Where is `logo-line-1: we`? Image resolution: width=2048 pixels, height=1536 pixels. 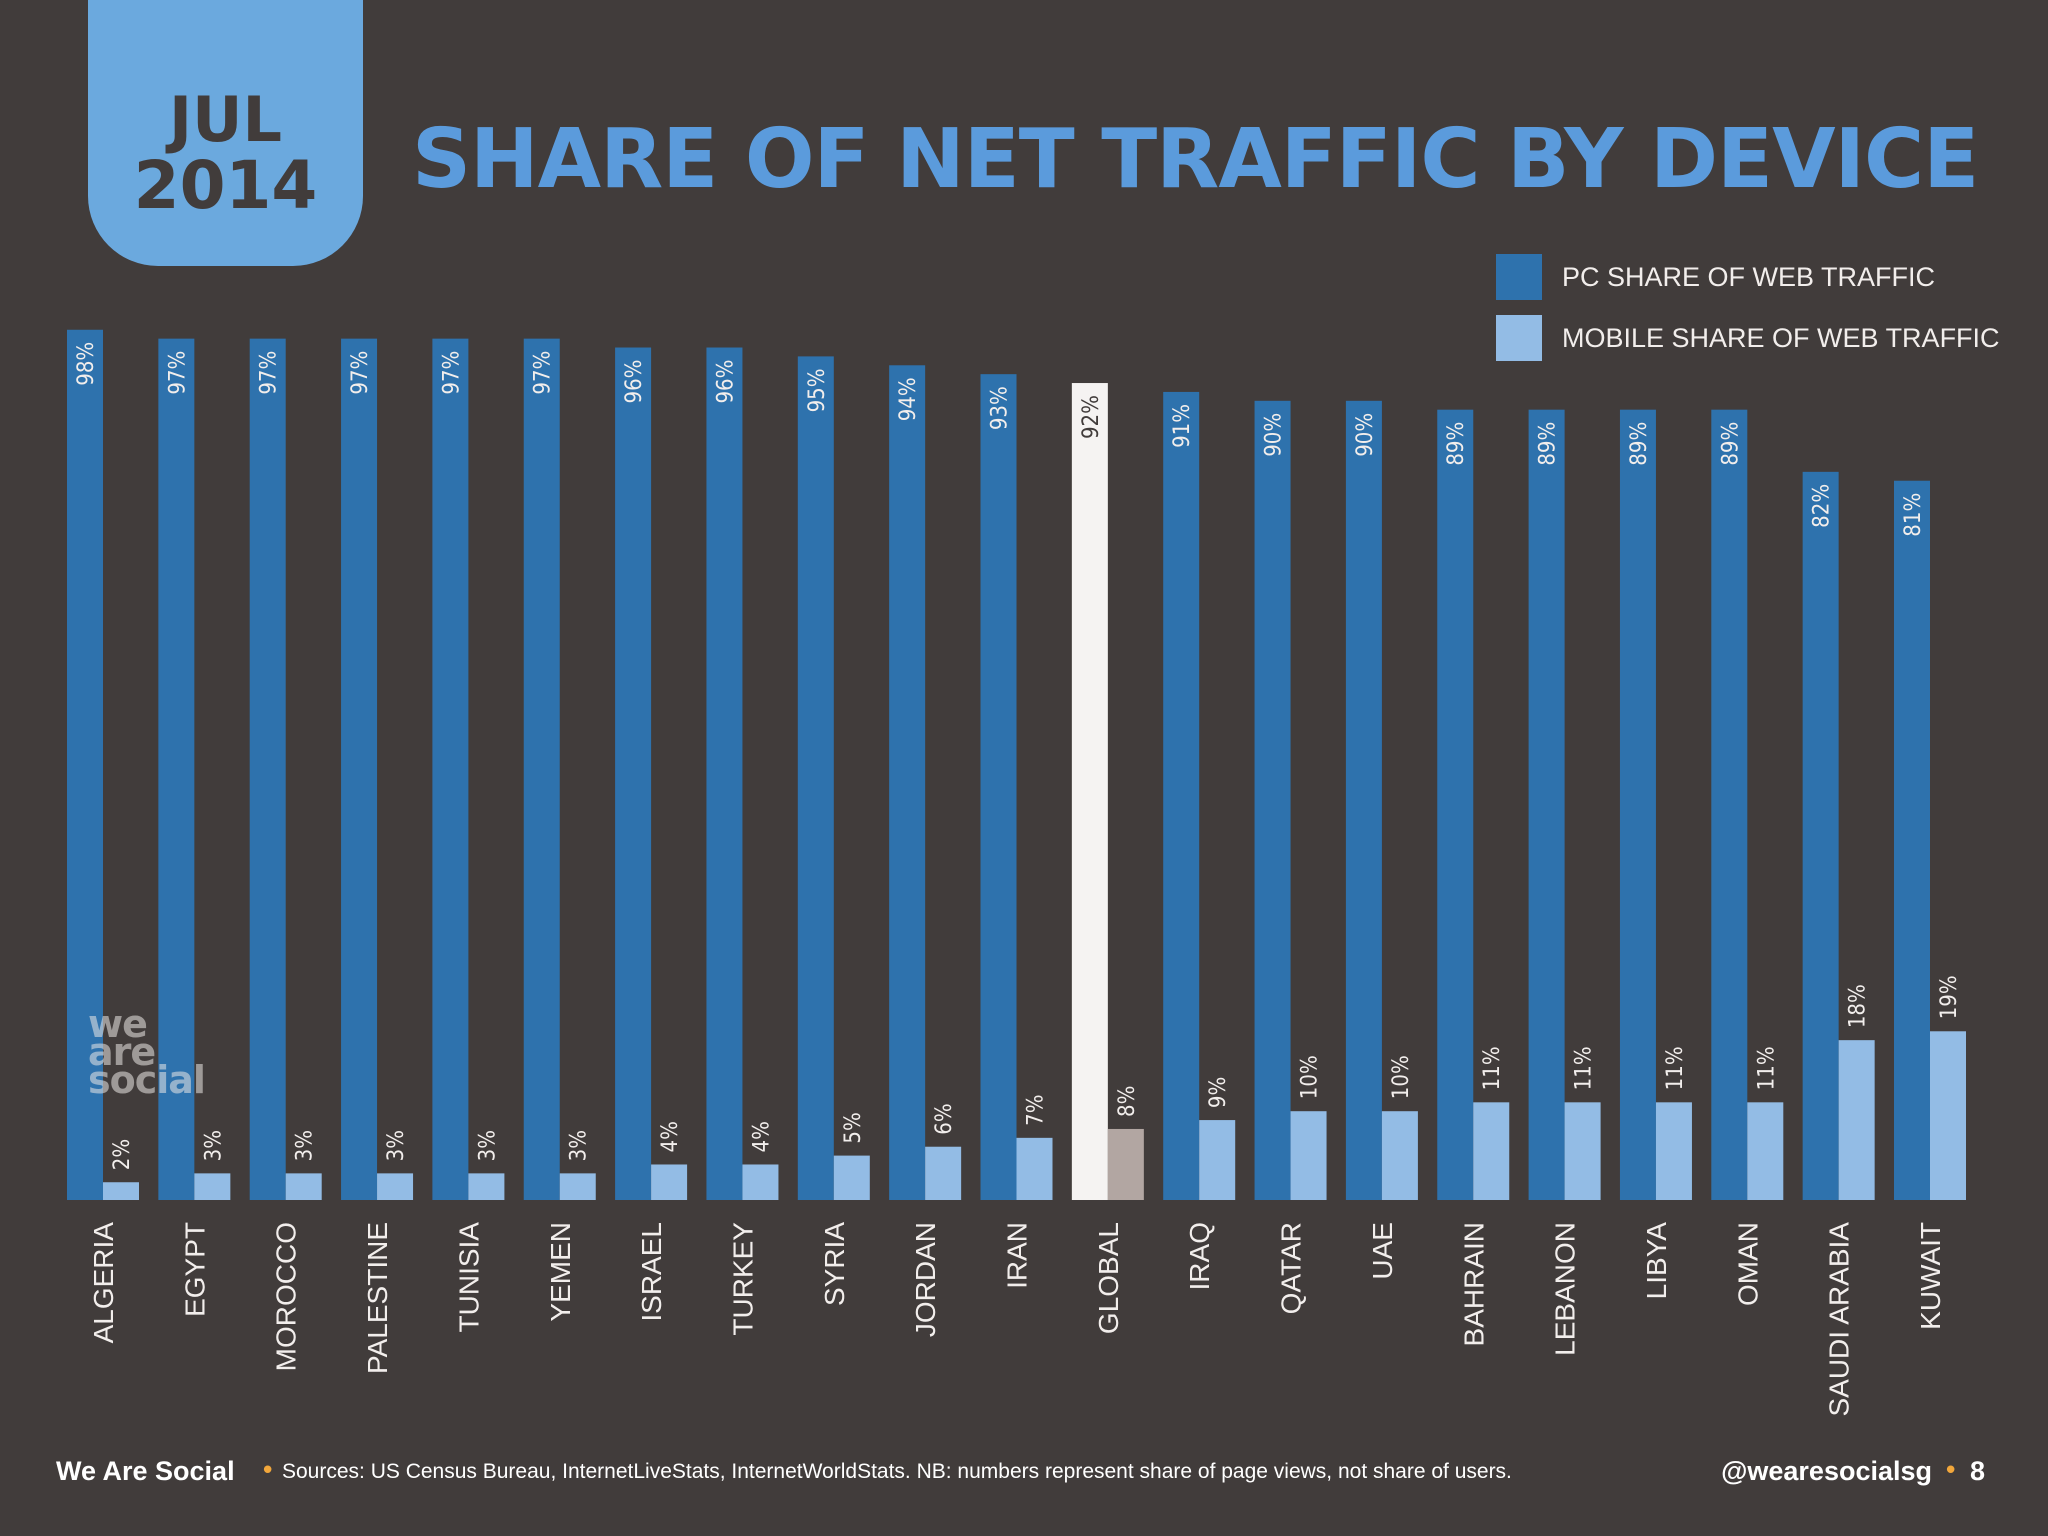
logo-line-1: we is located at coordinates (118, 1024).